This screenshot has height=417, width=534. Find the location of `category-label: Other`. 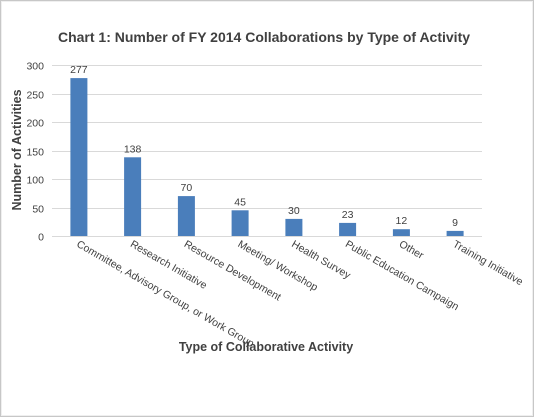

category-label: Other is located at coordinates (411, 250).